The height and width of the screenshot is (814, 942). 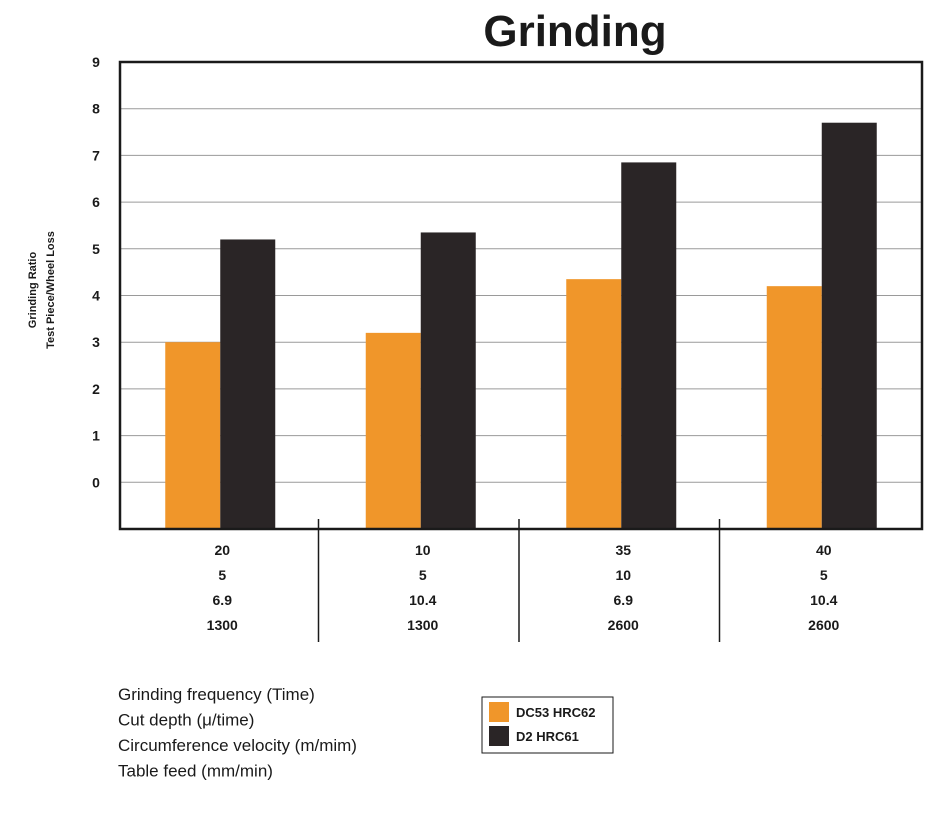 I want to click on y-tick-label: 3, so click(x=96, y=342).